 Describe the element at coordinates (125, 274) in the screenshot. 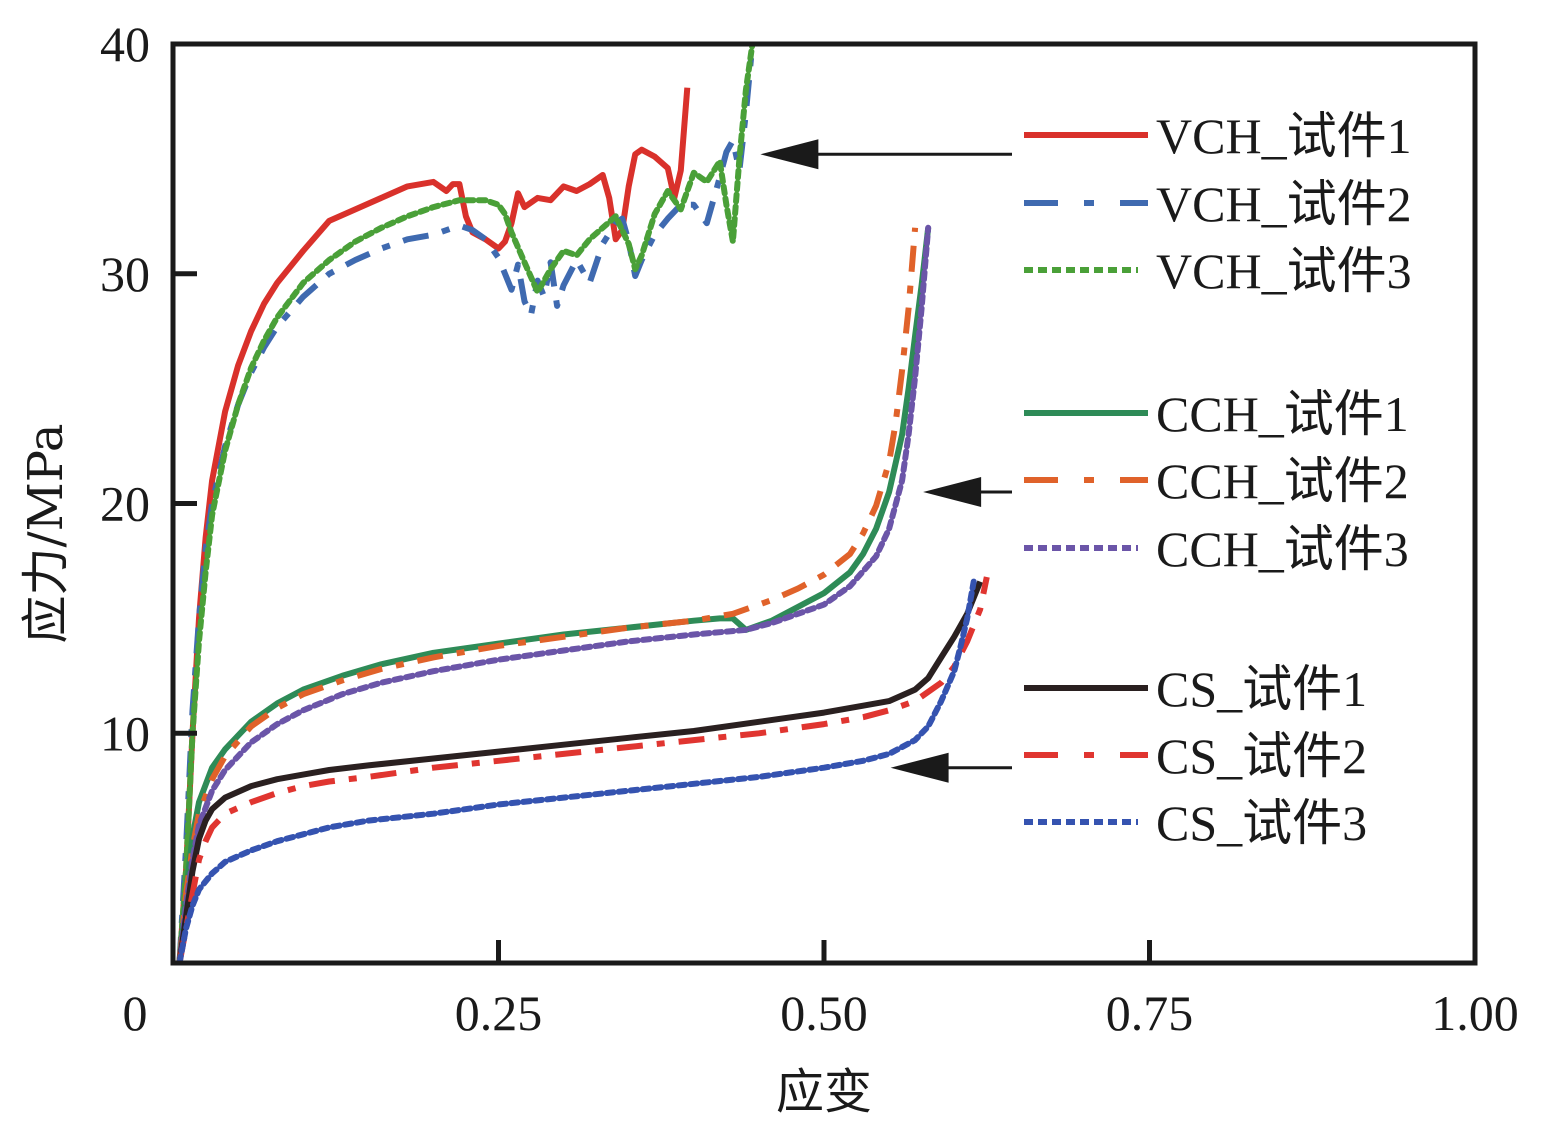

I see `y-tick-label: 30` at that location.